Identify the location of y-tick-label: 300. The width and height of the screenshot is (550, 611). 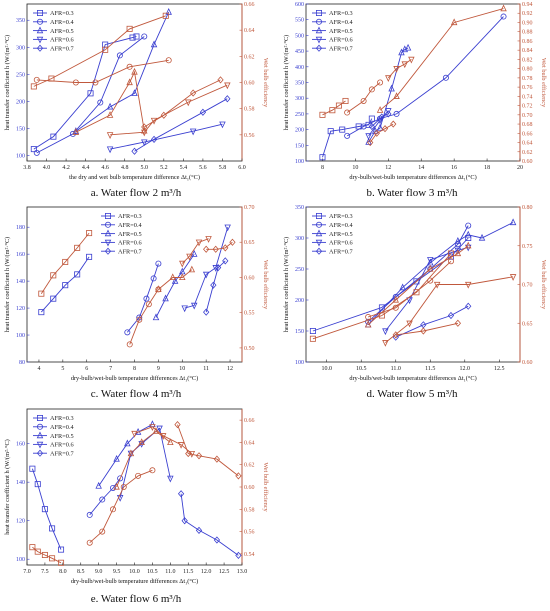
(299, 239).